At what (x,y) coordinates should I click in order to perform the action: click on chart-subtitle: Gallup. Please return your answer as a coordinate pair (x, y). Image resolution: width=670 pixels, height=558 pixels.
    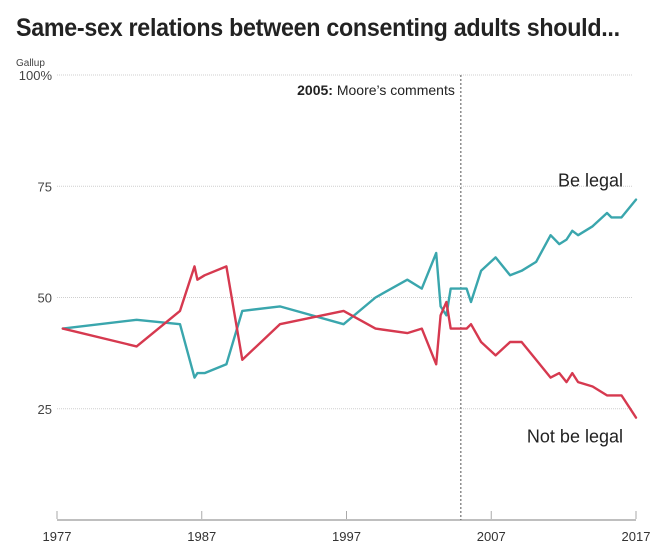
    Looking at the image, I should click on (30, 63).